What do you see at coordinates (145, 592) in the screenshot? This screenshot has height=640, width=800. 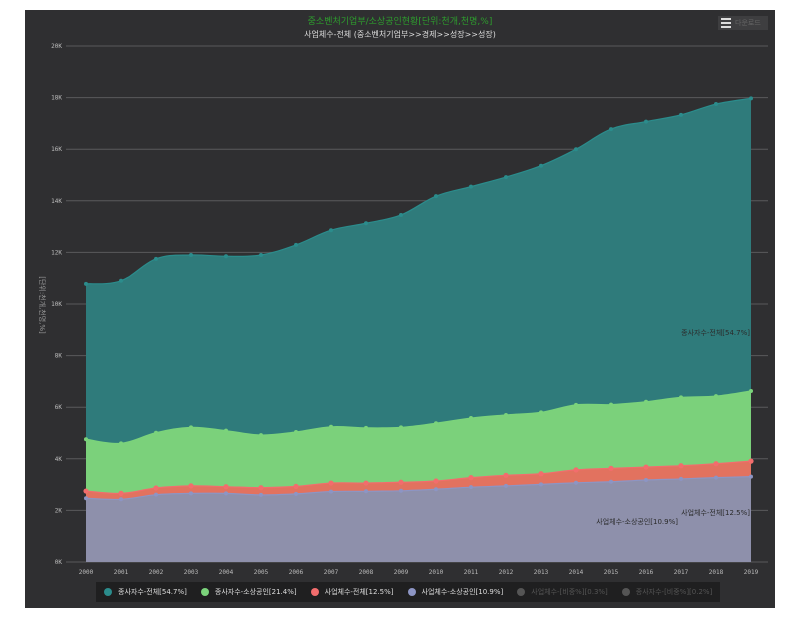 I see `legend-item-employees-total: 종사자수-전체[54.7%]` at bounding box center [145, 592].